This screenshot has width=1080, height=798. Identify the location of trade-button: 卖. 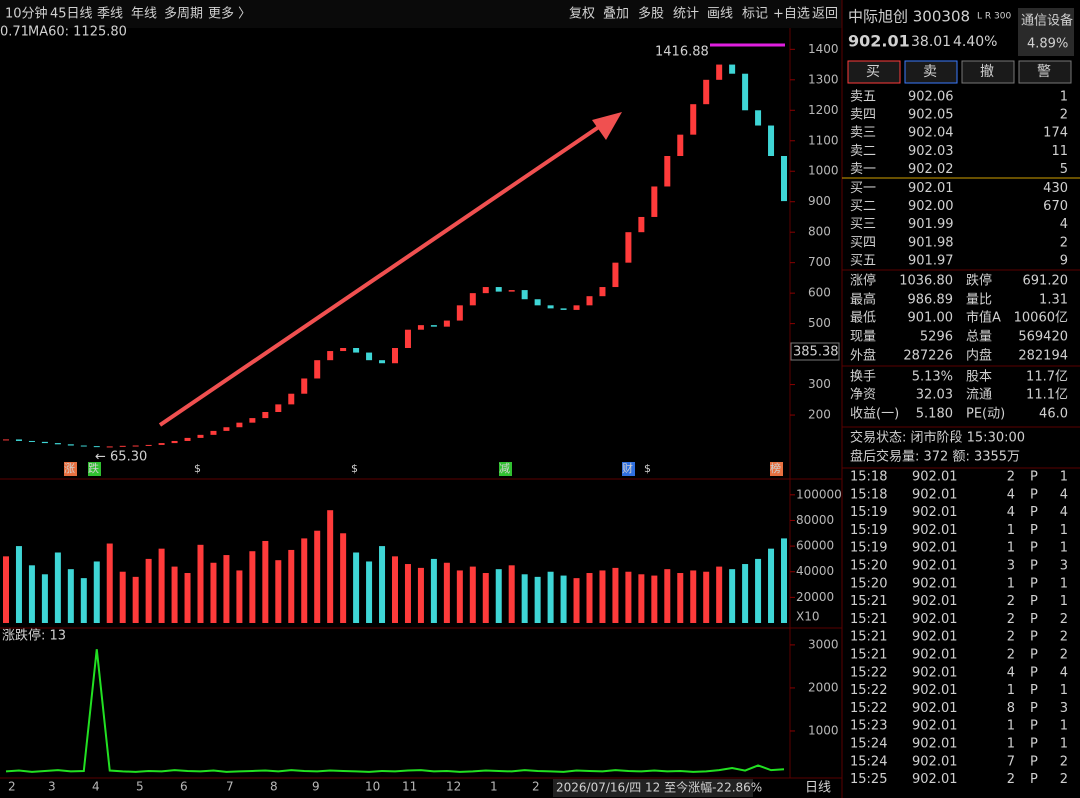
(930, 72).